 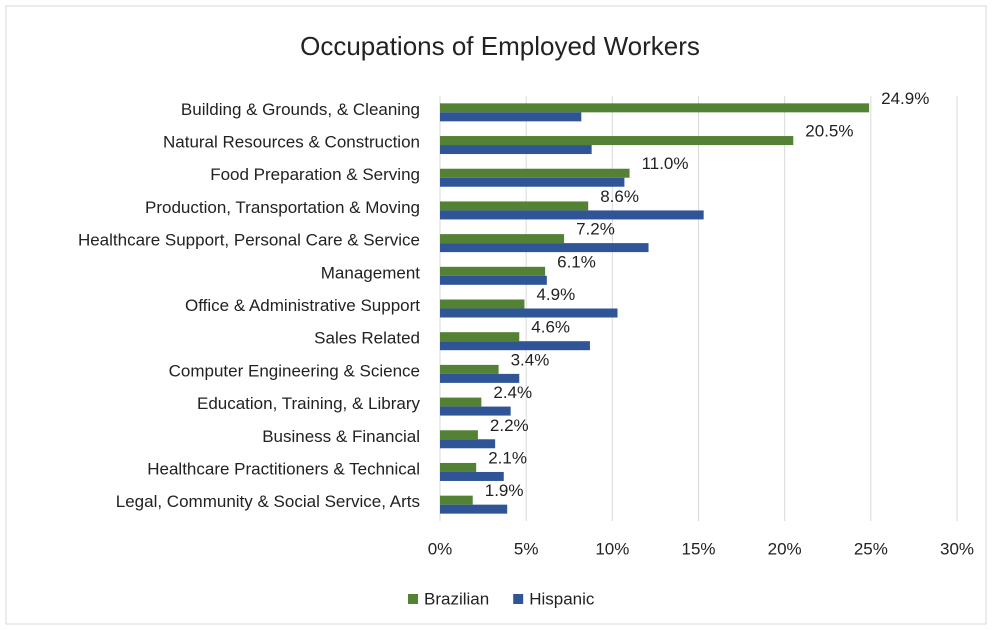 What do you see at coordinates (283, 468) in the screenshot?
I see `y-tick-label: Healthcare Practitioners & Technical` at bounding box center [283, 468].